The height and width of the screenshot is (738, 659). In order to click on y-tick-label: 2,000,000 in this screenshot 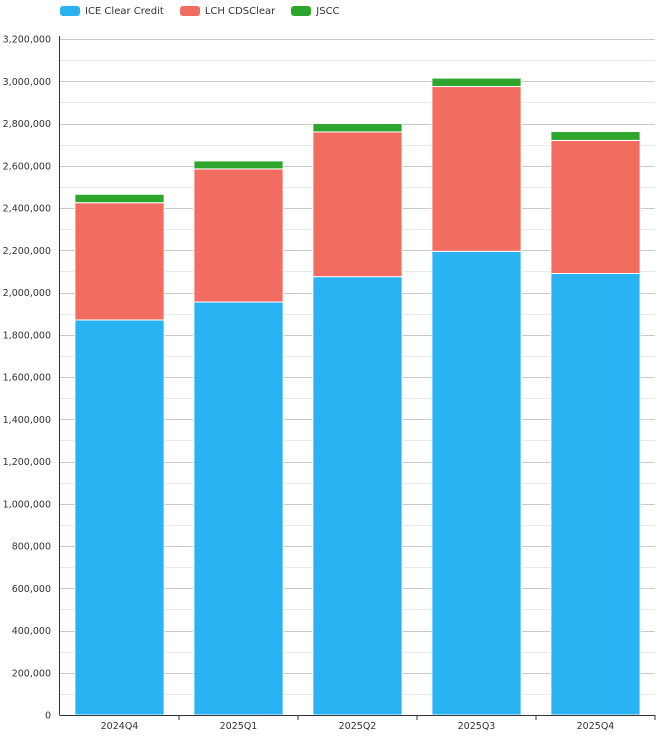, I will do `click(27, 293)`.